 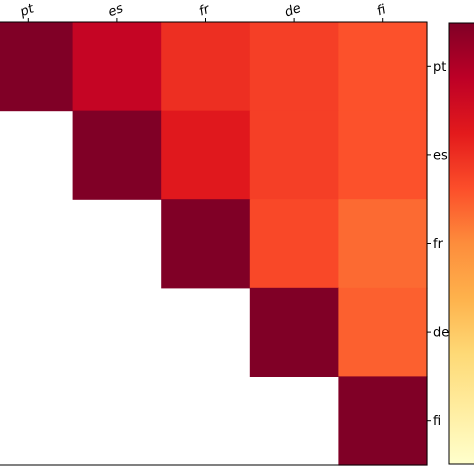 I want to click on x-tick-label-pt: pt, so click(x=26, y=10).